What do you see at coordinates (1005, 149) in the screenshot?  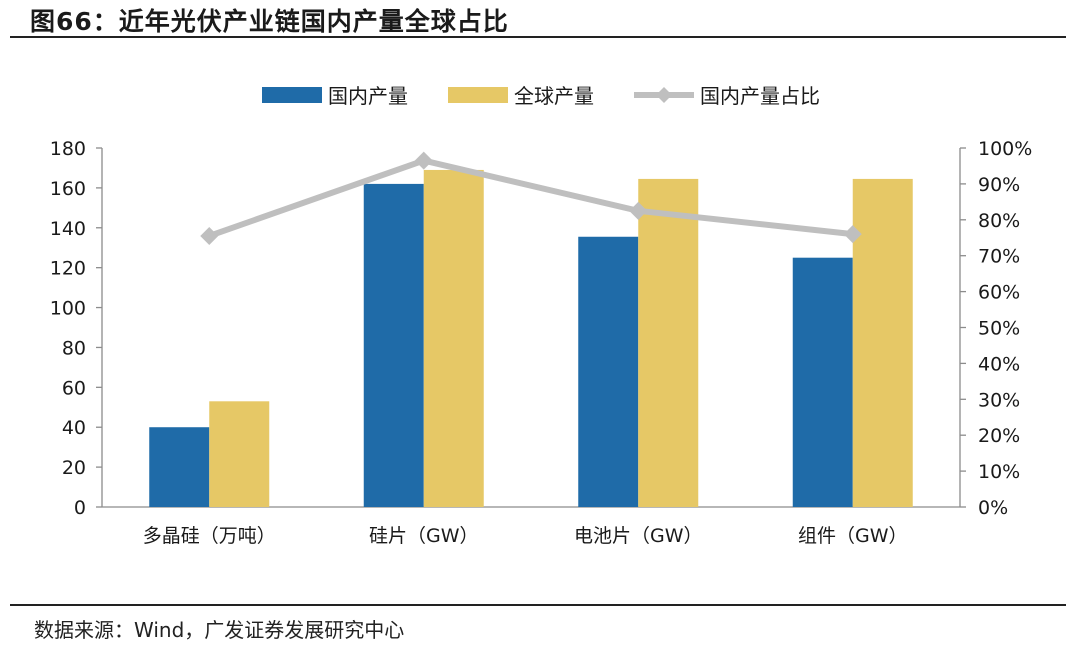 I see `right-tick-label: 100%` at bounding box center [1005, 149].